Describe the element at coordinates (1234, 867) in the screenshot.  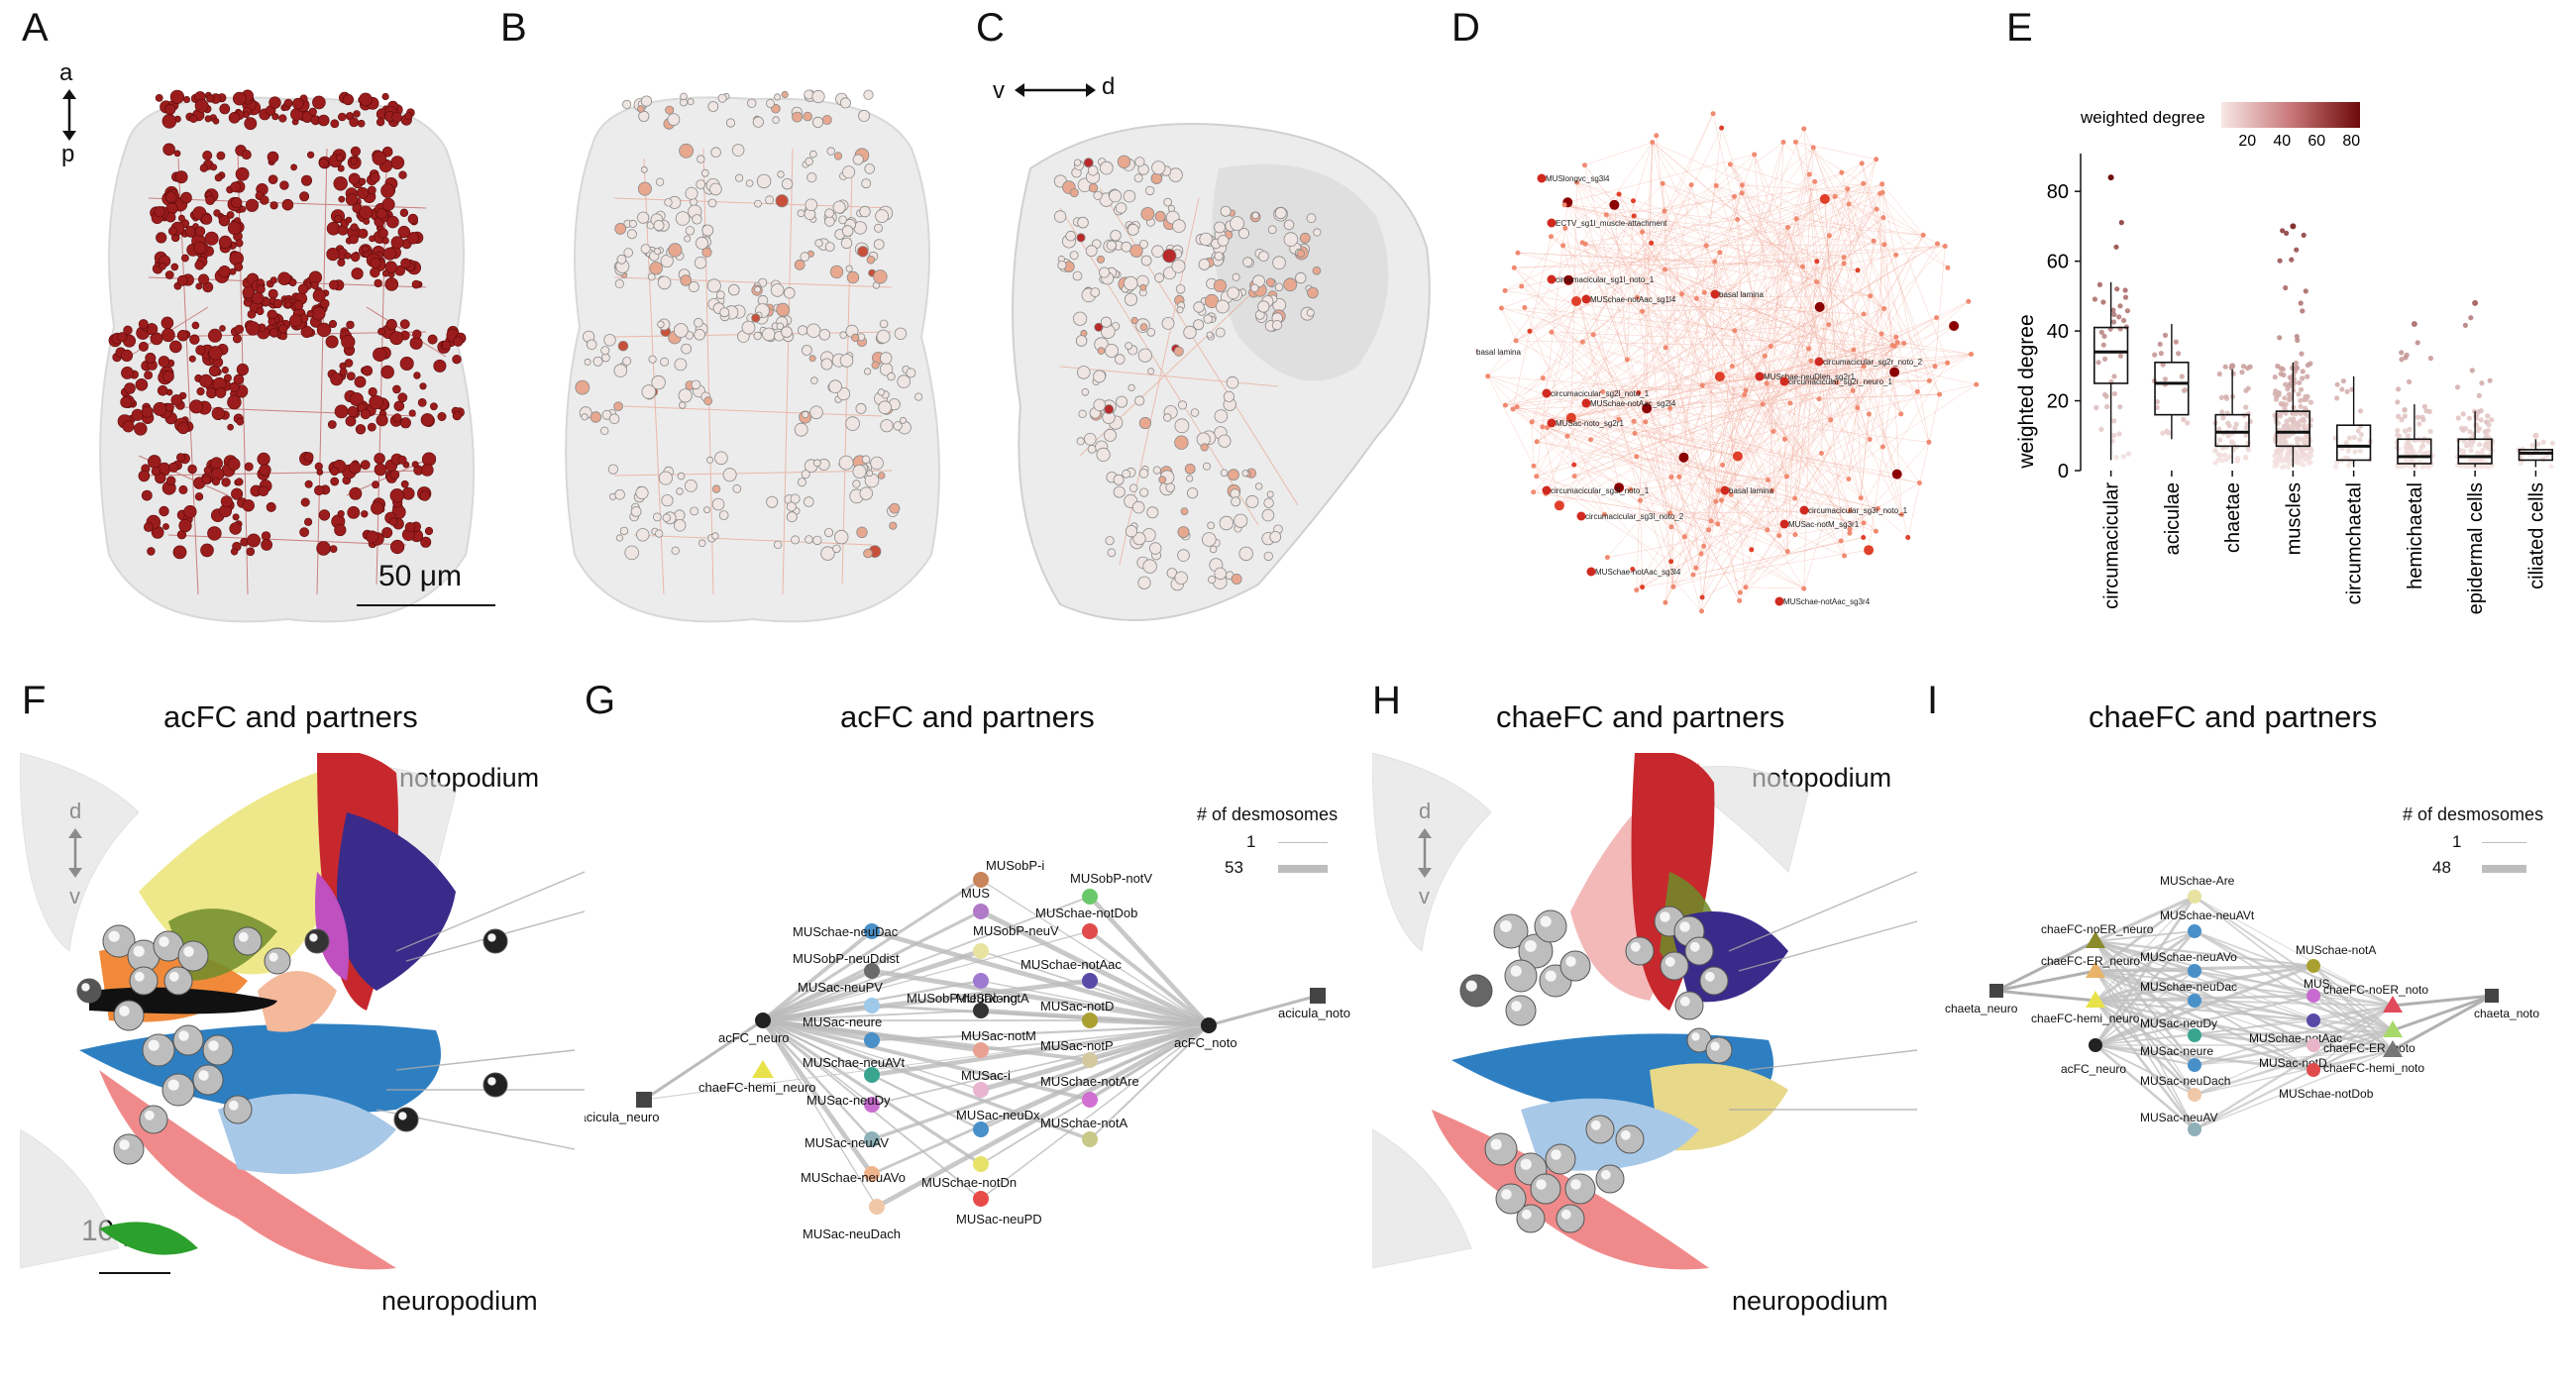
I see `legend-max-g: 53` at that location.